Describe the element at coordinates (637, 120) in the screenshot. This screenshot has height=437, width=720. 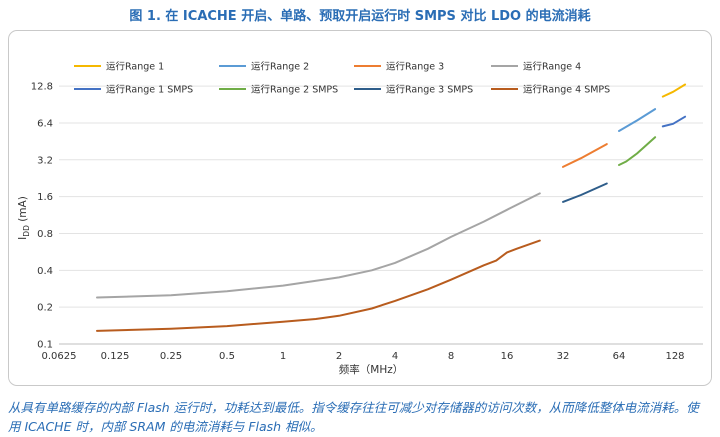
I see `series-line-运行range-2` at that location.